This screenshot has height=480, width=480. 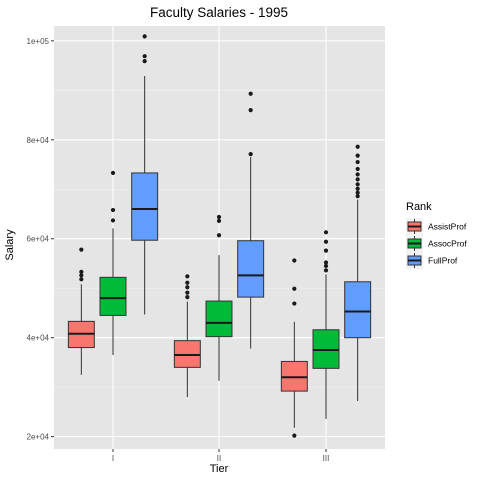 What do you see at coordinates (38, 41) in the screenshot?
I see `y-tick-label: 1e+05` at bounding box center [38, 41].